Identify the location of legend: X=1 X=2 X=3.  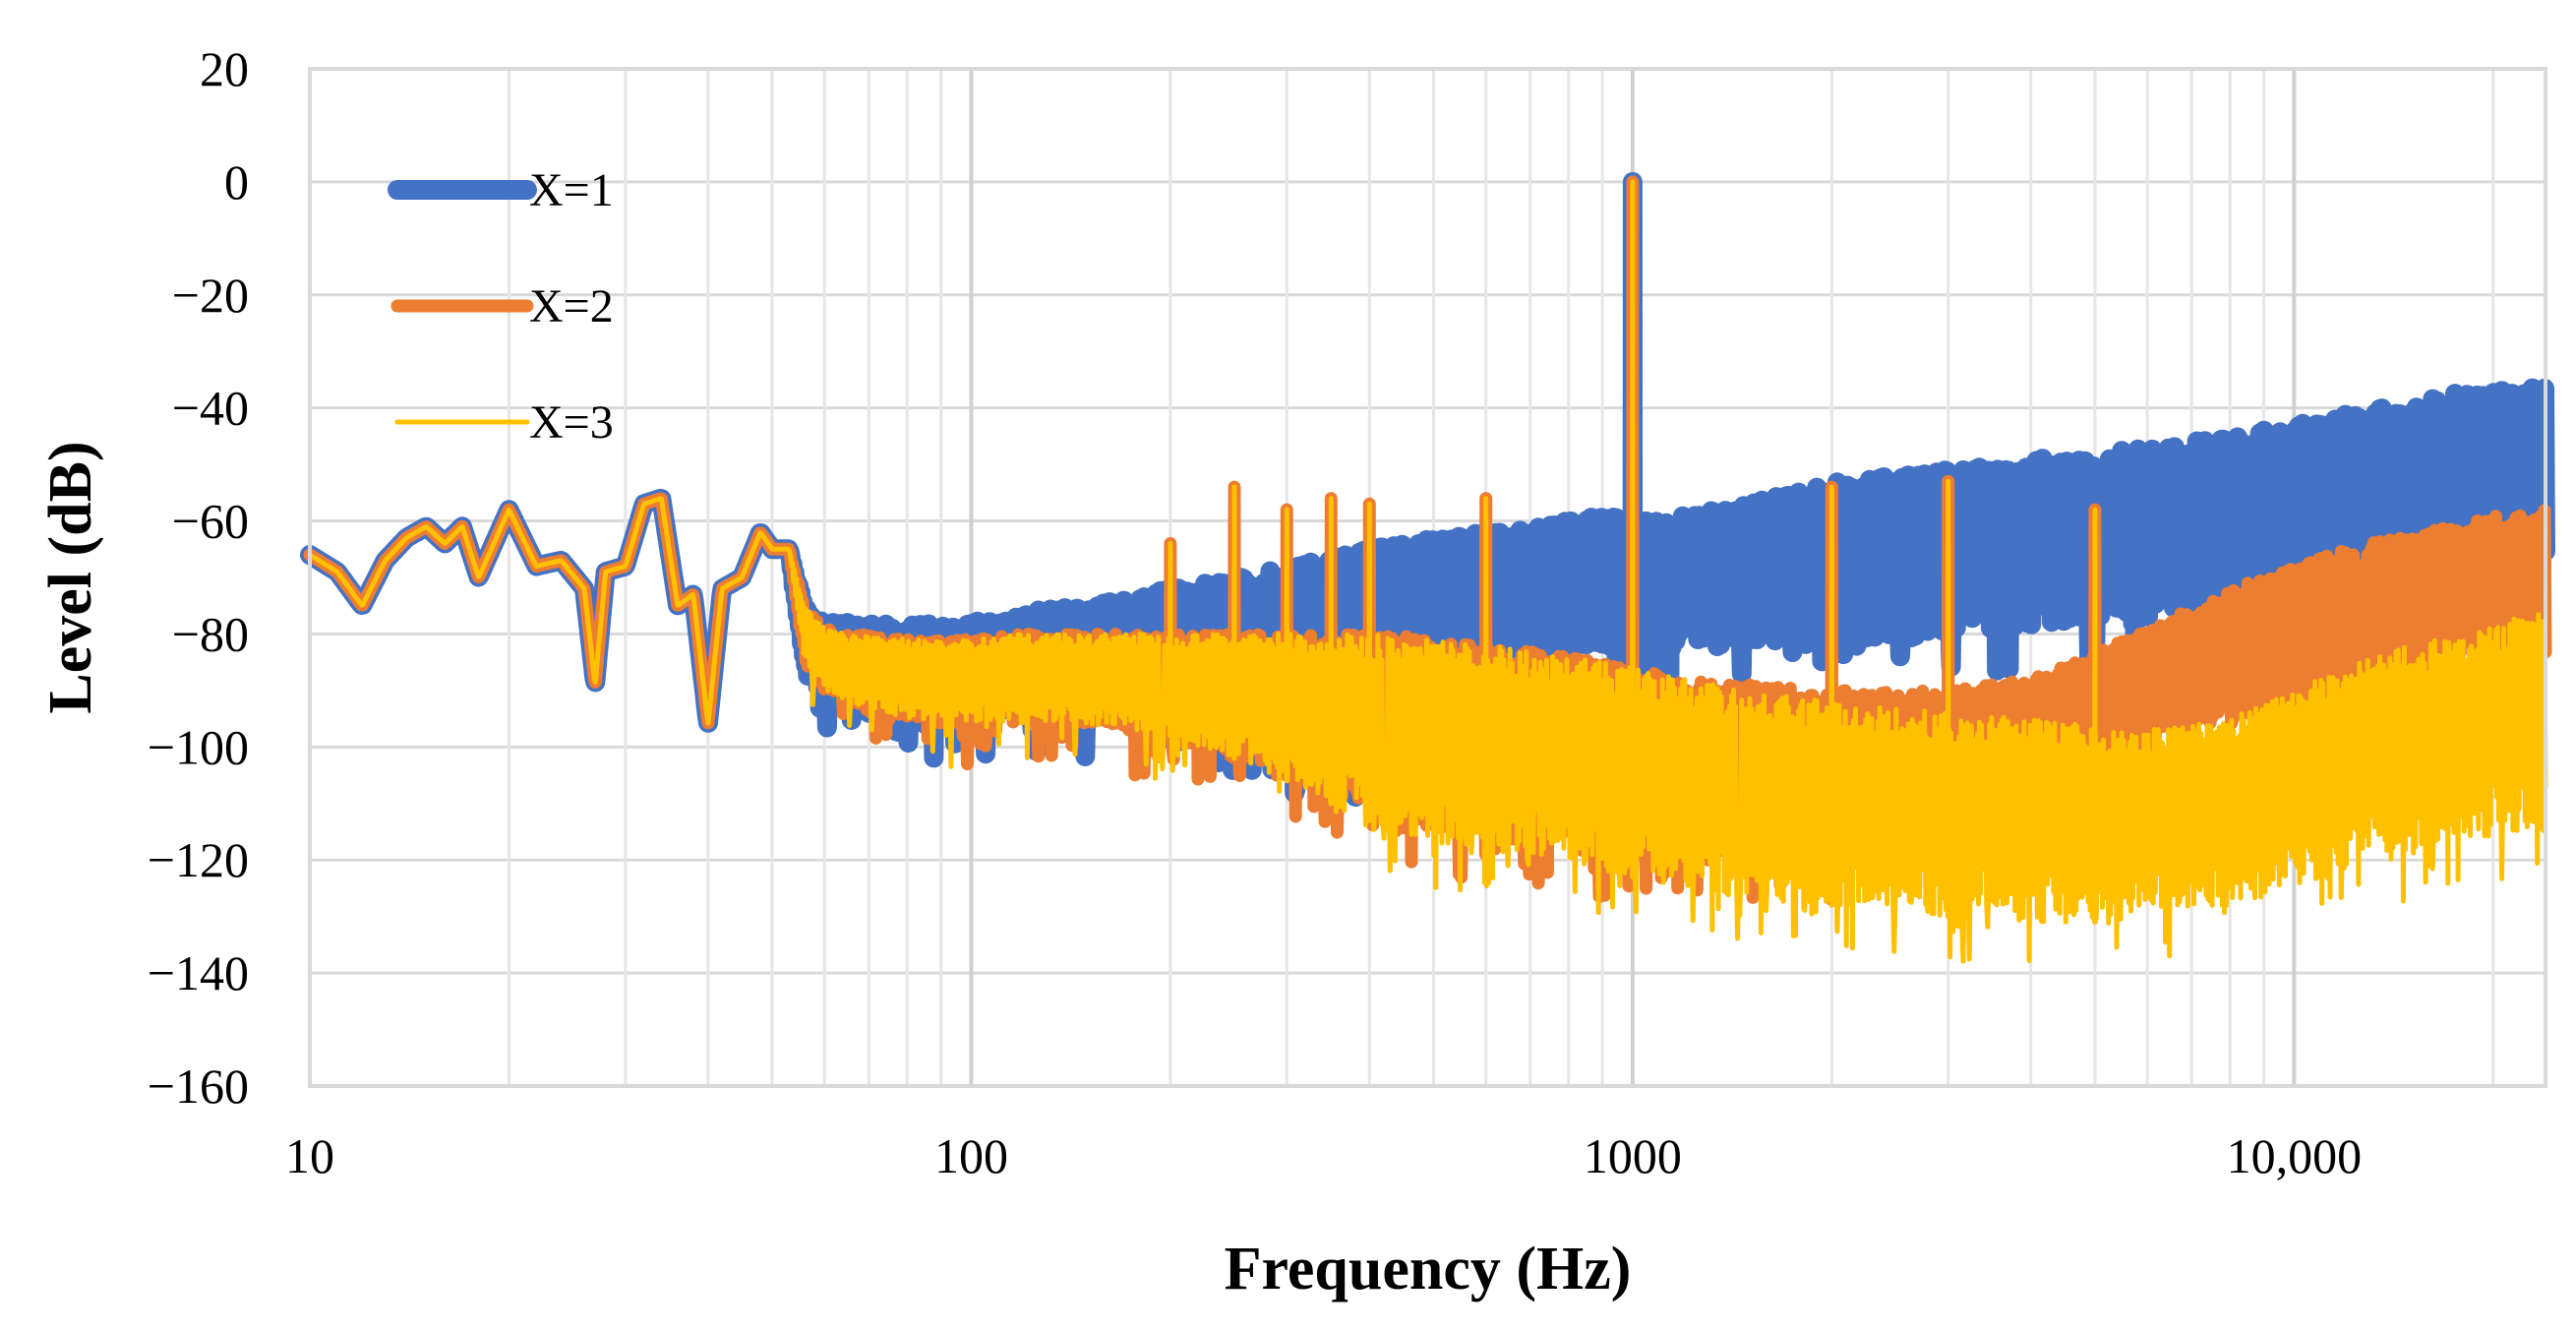
(501, 306).